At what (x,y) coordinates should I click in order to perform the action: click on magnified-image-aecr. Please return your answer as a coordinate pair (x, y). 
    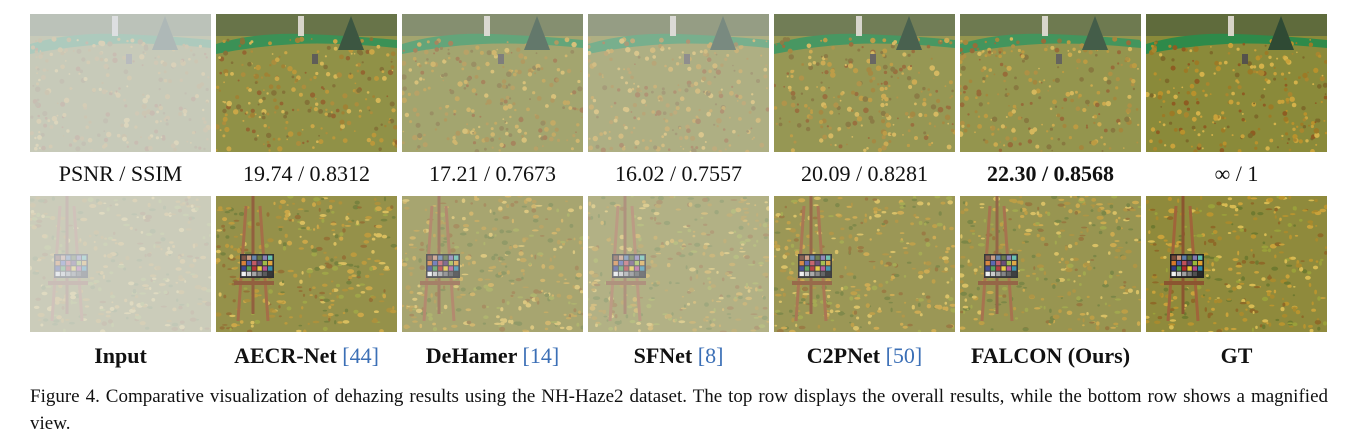
    Looking at the image, I should click on (306, 264).